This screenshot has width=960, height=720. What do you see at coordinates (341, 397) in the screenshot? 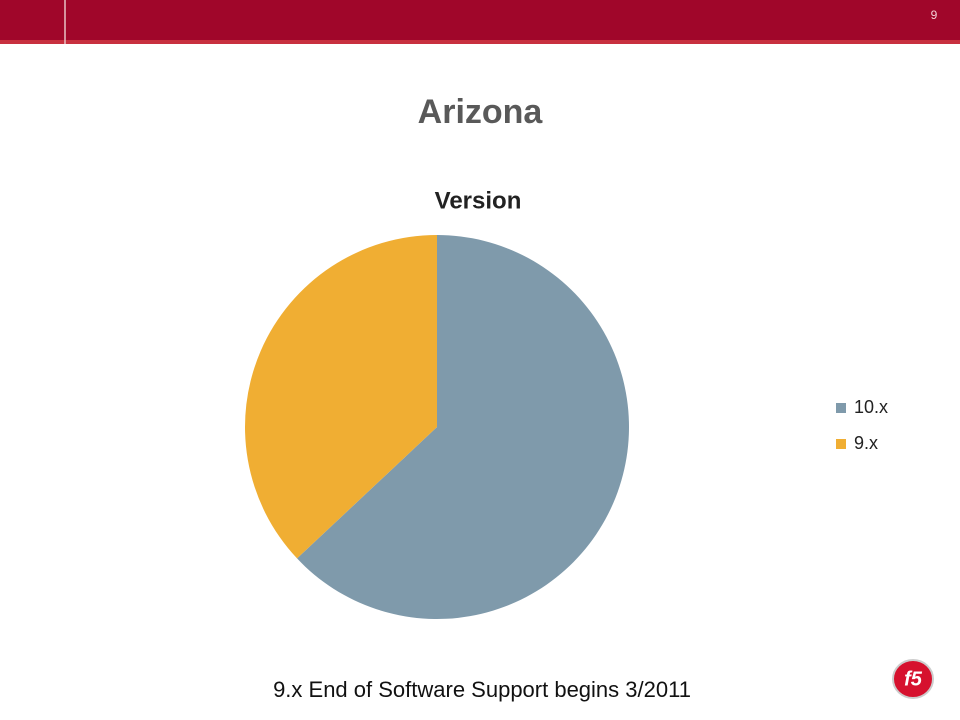
I see `pie-slice` at bounding box center [341, 397].